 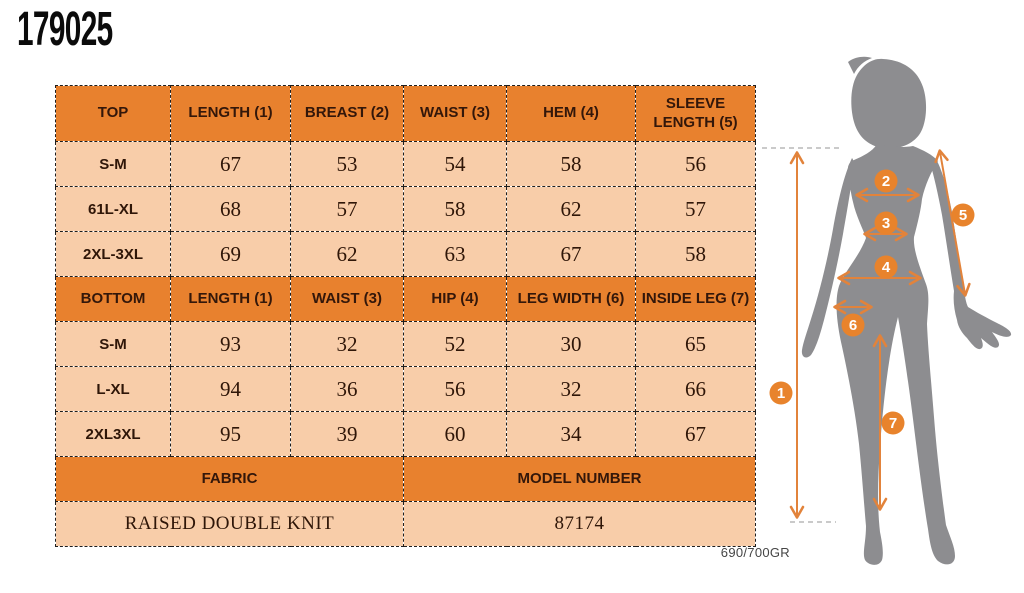 I want to click on silhouette-hair, so click(x=889, y=103).